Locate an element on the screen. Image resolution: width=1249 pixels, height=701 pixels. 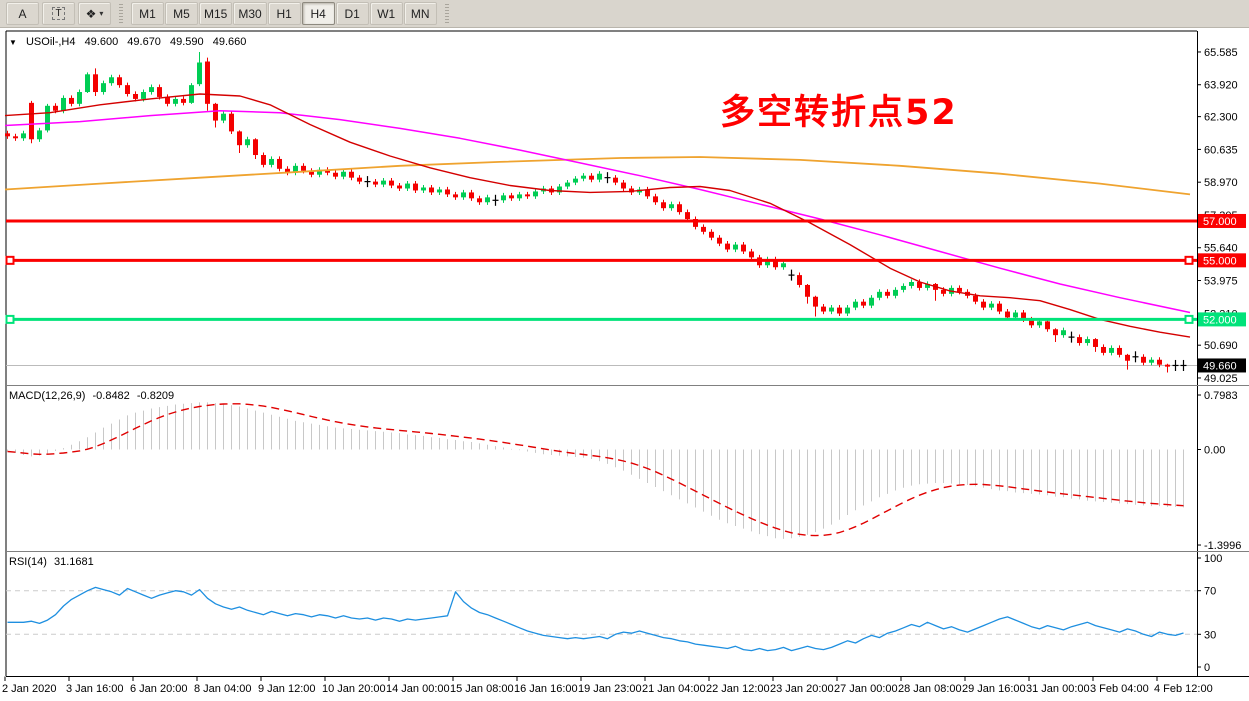
timeframe-toolbar: M1 M5 M15 M30 H1 H4 D1 W1 MN is located at coordinates (284, 13).